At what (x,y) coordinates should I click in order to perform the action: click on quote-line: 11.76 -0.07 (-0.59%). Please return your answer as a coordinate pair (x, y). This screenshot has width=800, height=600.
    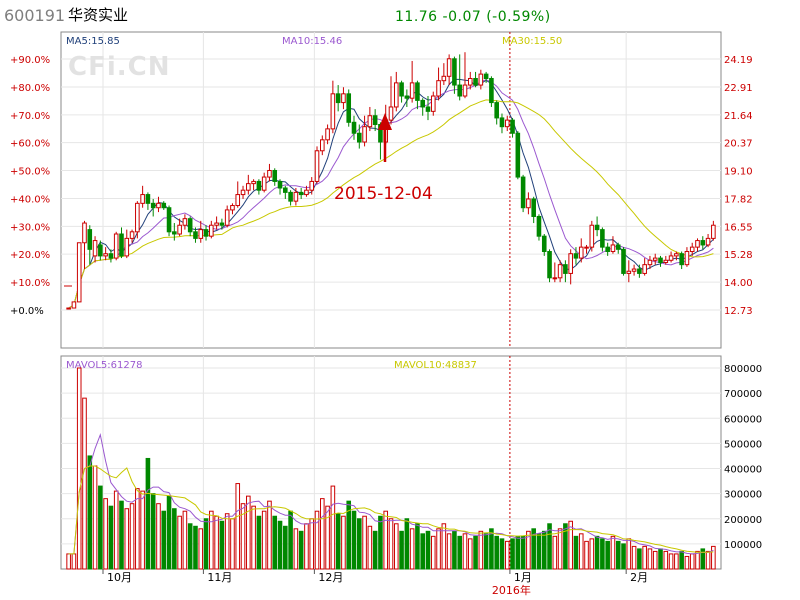
    Looking at the image, I should click on (473, 17).